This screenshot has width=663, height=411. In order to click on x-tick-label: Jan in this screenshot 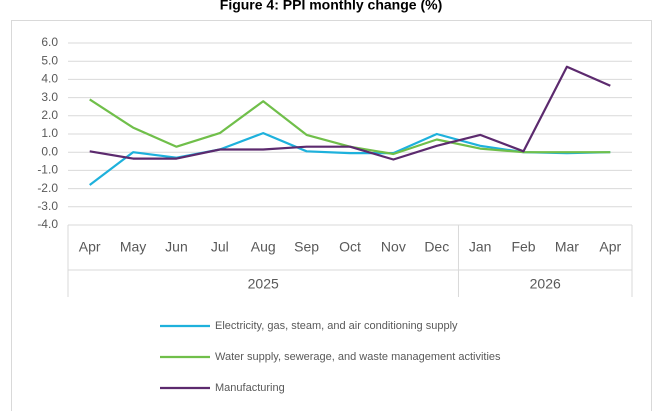, I will do `click(480, 247)`.